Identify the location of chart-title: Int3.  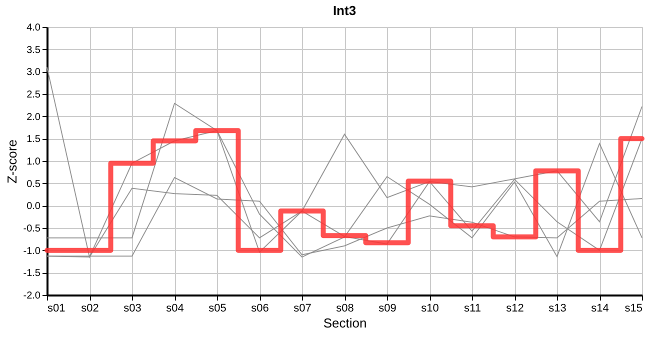
(344, 10).